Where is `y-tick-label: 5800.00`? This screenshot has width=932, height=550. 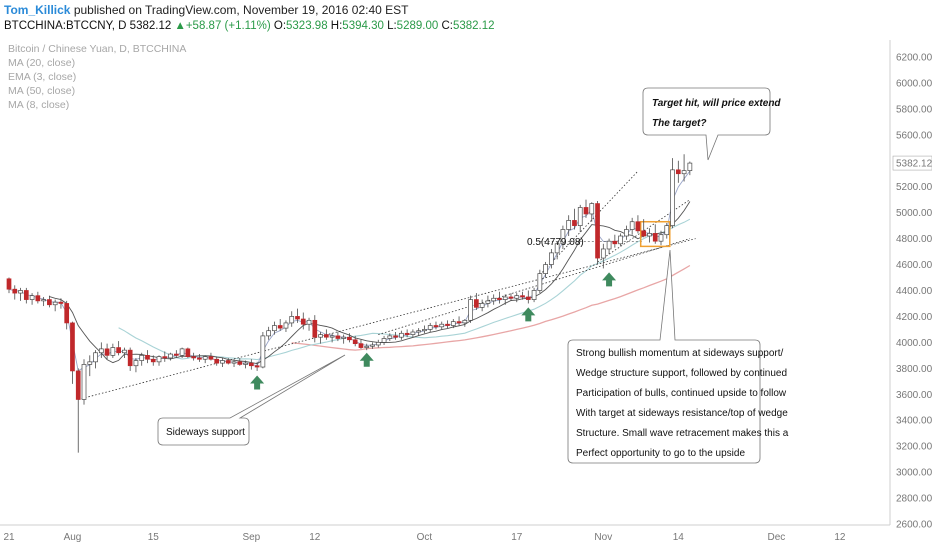 y-tick-label: 5800.00 is located at coordinates (914, 109).